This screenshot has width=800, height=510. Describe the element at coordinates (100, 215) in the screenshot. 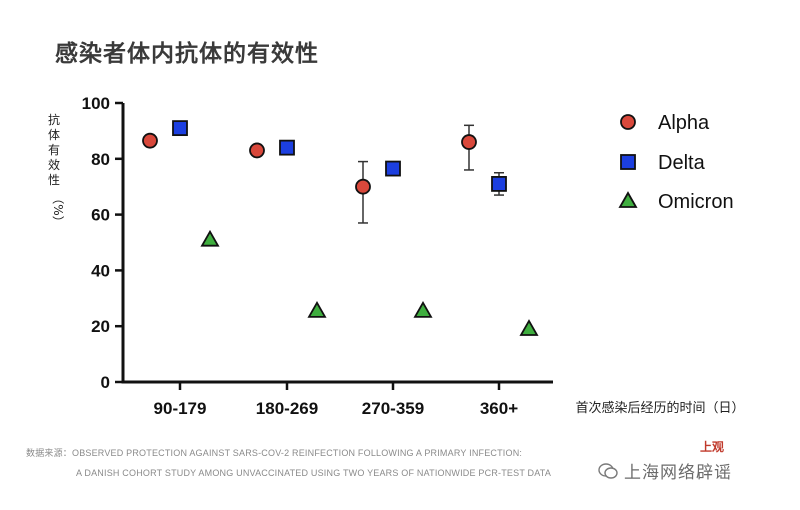

I see `y-tick-label: 60` at that location.